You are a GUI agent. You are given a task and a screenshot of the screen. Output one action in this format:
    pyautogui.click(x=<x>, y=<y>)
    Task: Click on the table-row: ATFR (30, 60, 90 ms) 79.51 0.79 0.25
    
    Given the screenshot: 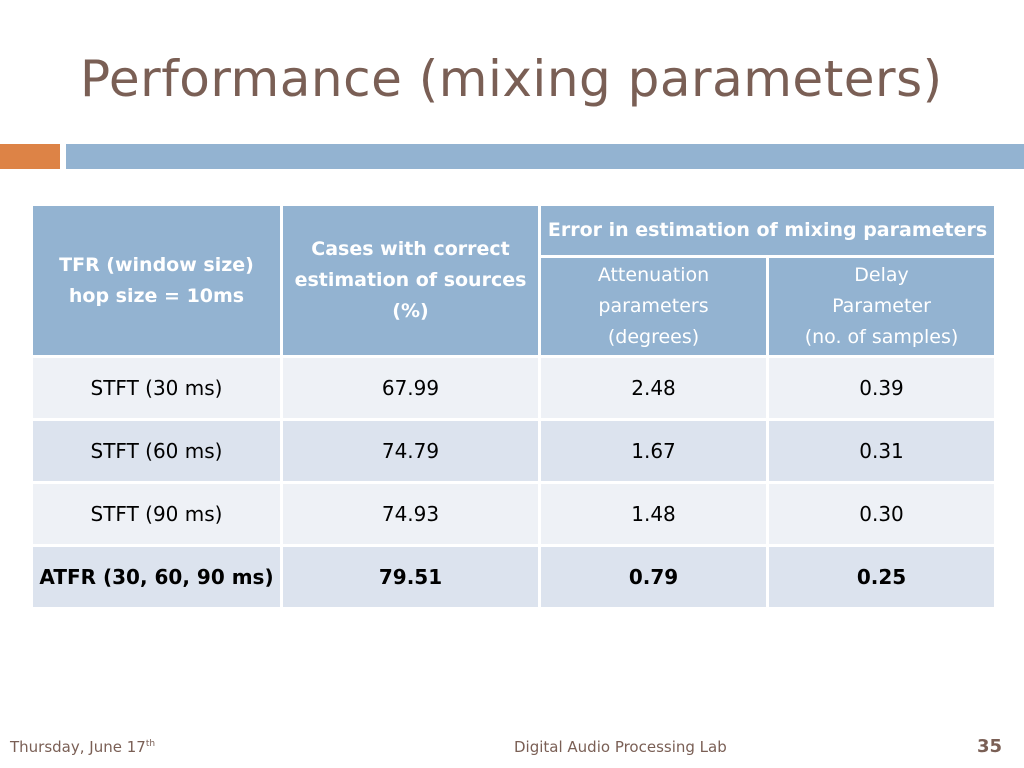 What is the action you would take?
    pyautogui.click(x=513, y=577)
    